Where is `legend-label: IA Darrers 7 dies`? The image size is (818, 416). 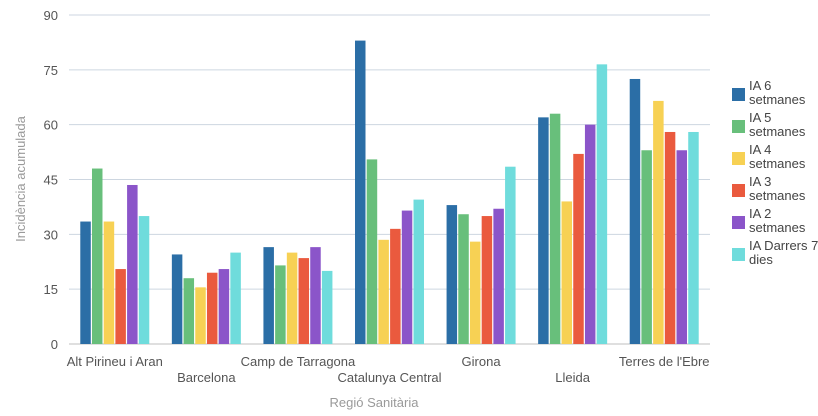 legend-label: IA Darrers 7 dies is located at coordinates (783, 252).